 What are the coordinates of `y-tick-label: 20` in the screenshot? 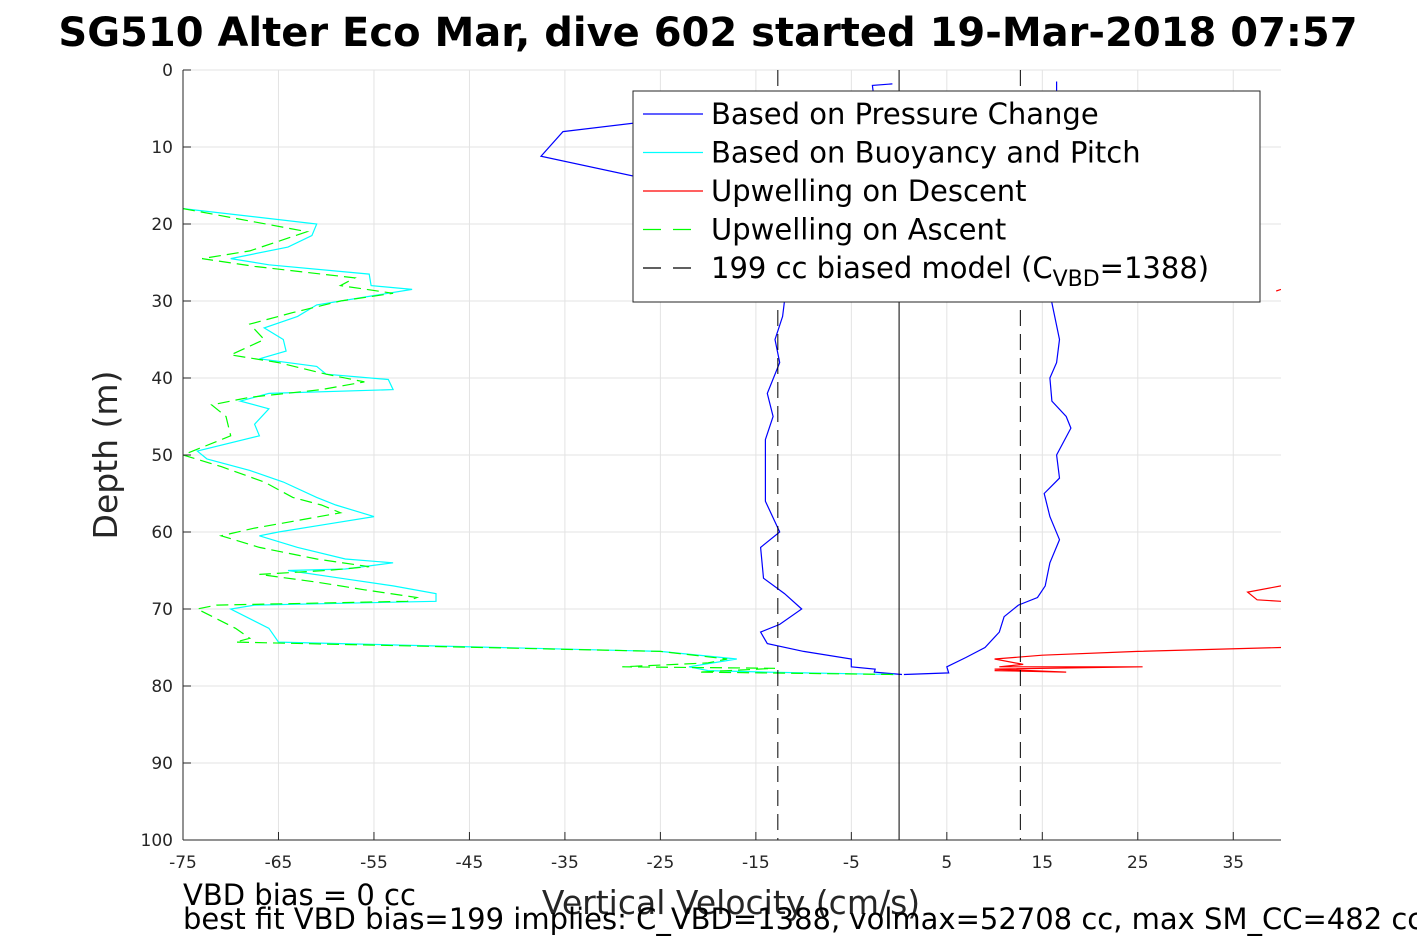 It's located at (162, 225).